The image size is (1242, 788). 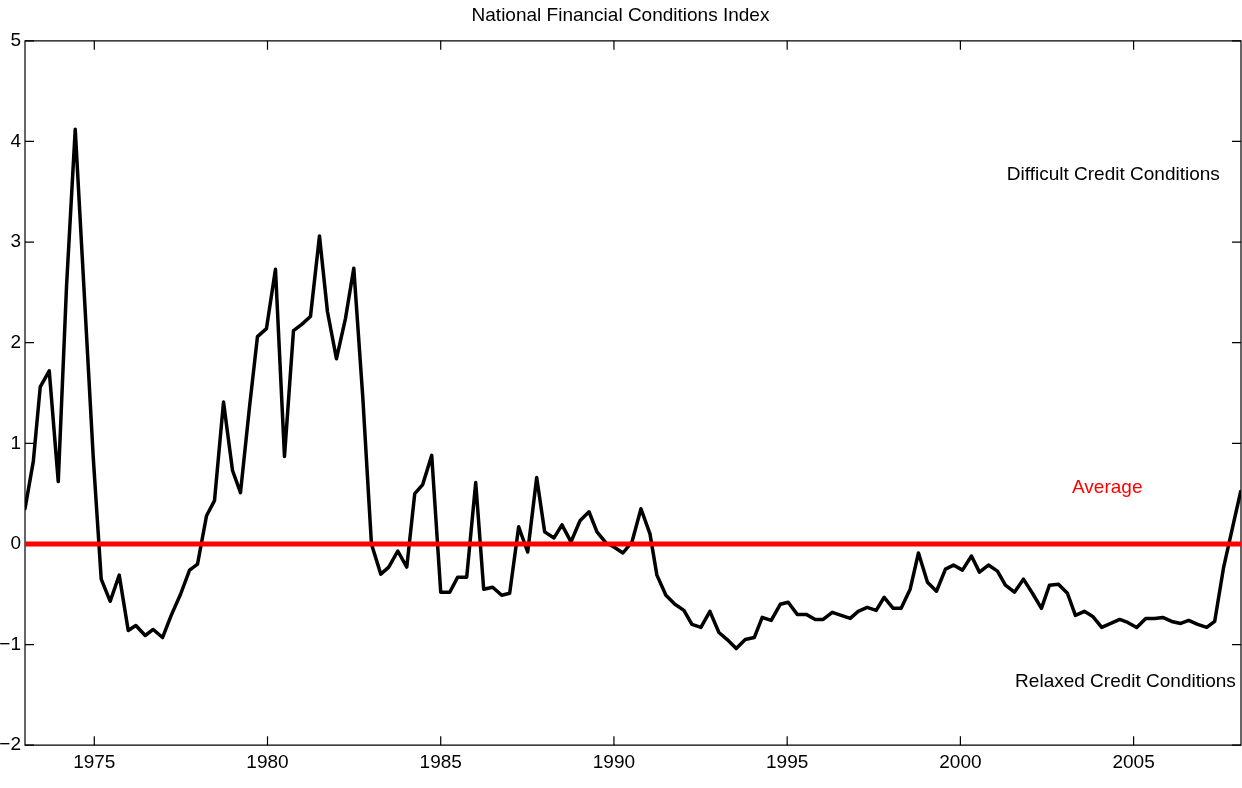 I want to click on x-tick-label: 2000, so click(x=960, y=761).